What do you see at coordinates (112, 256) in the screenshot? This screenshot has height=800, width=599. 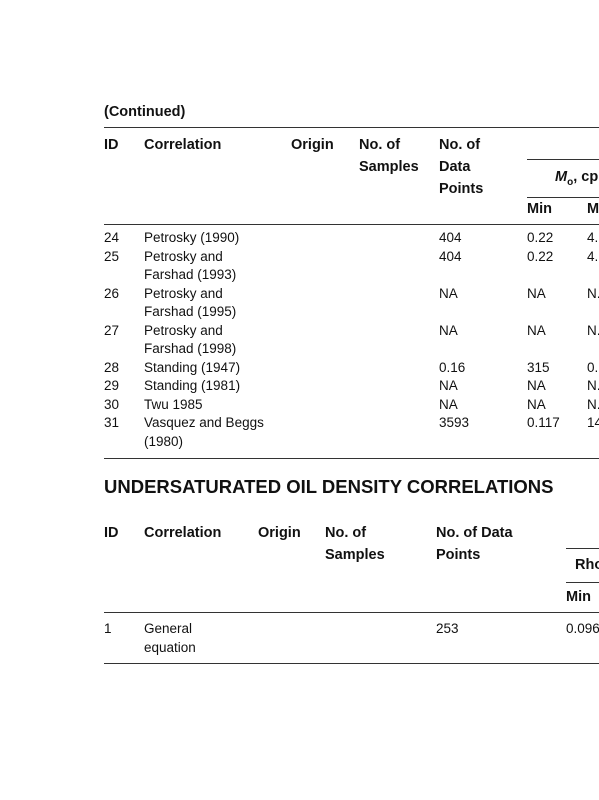 I see `cell-id: 25` at bounding box center [112, 256].